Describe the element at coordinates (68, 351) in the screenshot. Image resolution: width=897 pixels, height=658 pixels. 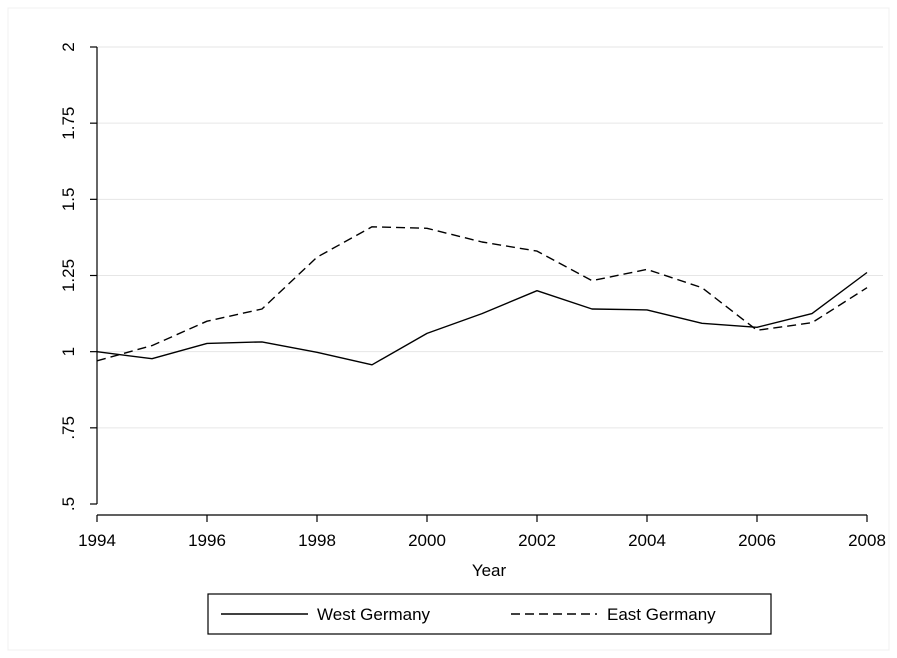
I see `y-tick-label: 1` at that location.